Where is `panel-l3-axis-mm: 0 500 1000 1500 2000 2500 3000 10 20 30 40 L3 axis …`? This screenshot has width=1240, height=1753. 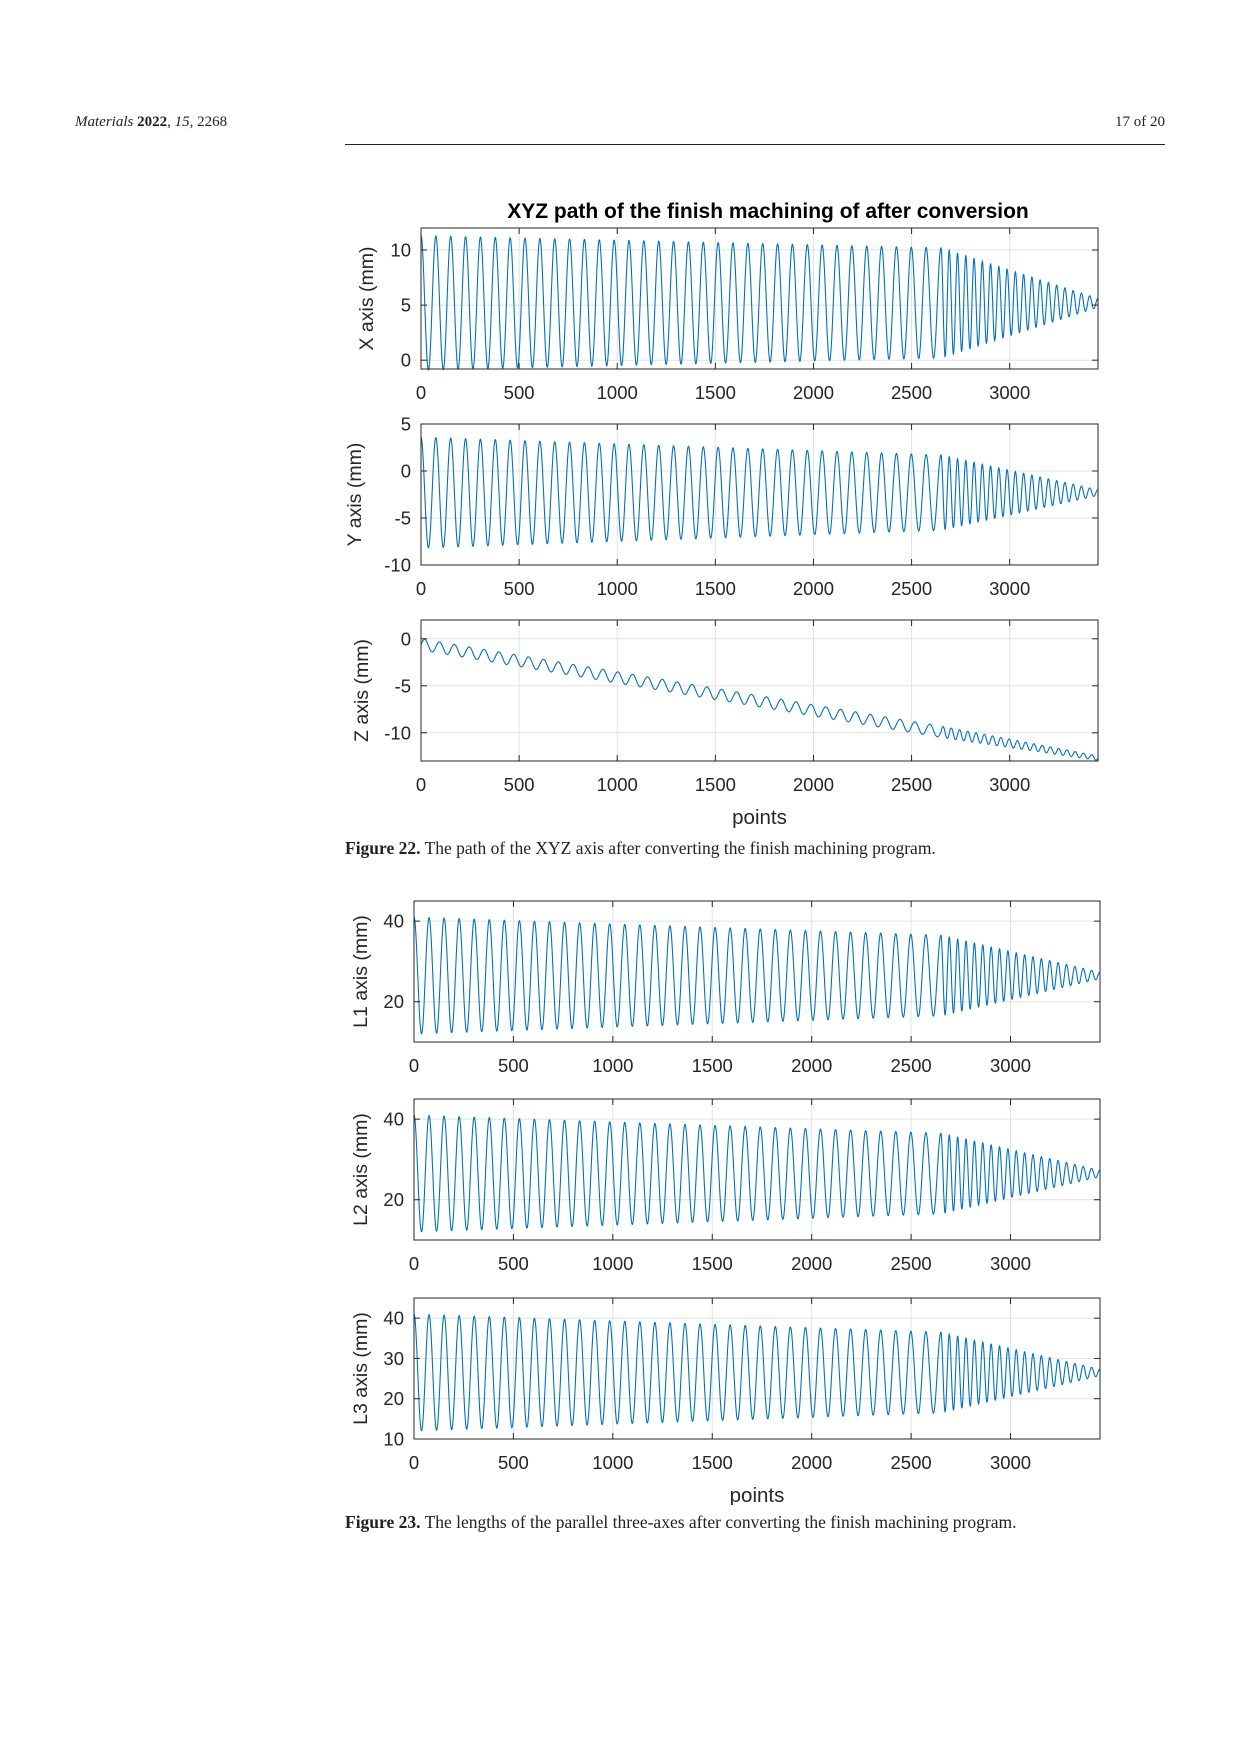 panel-l3-axis-mm: 0 500 1000 1500 2000 2500 3000 10 20 30 40 L3 axis … is located at coordinates (725, 1401).